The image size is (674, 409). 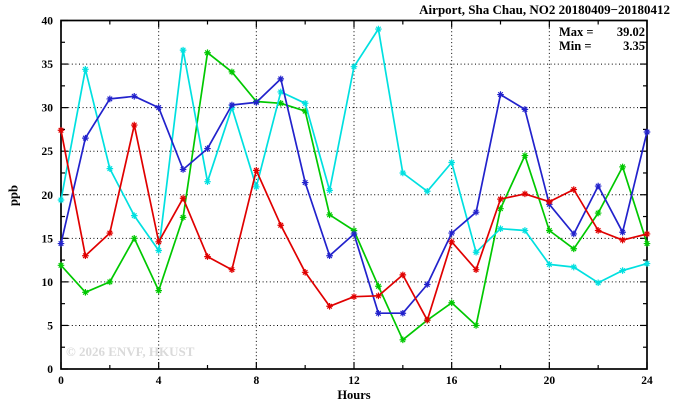 What do you see at coordinates (602, 46) in the screenshot?
I see `stats-min-row: Min = 3.35` at bounding box center [602, 46].